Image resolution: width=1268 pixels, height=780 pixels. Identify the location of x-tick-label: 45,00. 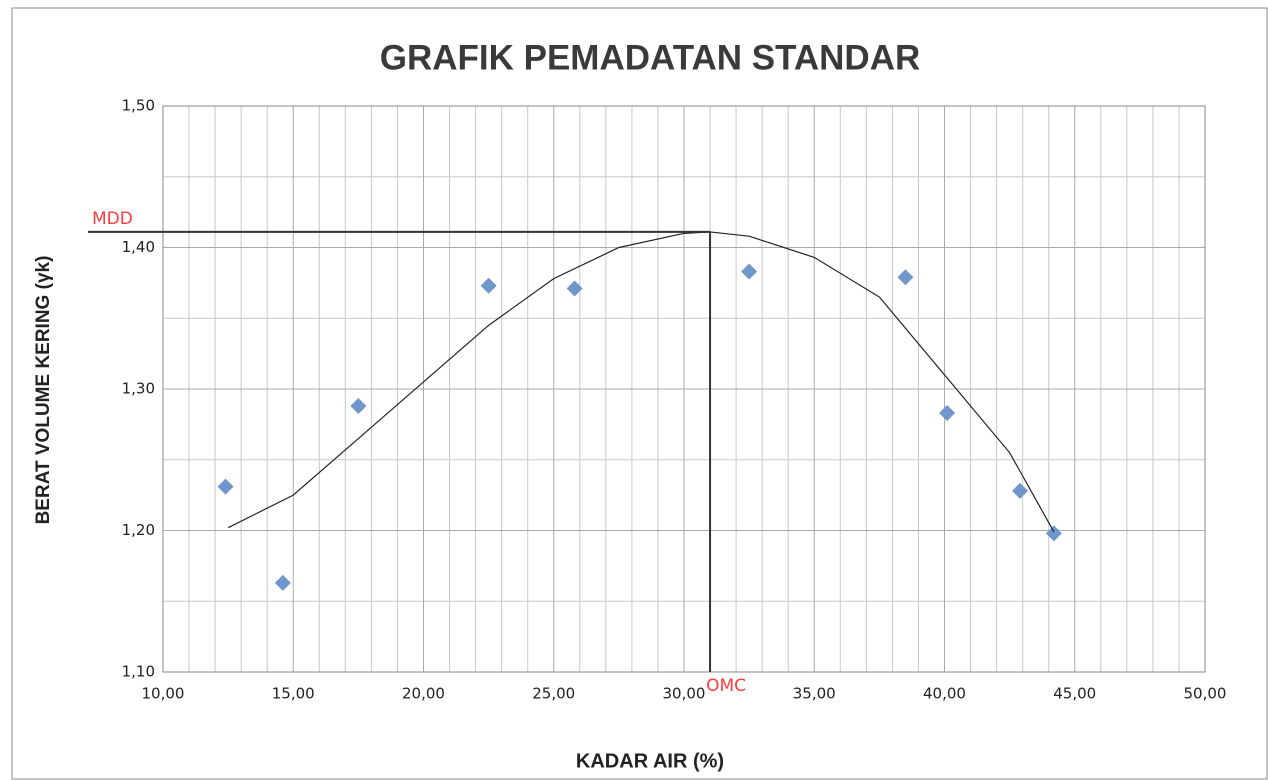
(1074, 694).